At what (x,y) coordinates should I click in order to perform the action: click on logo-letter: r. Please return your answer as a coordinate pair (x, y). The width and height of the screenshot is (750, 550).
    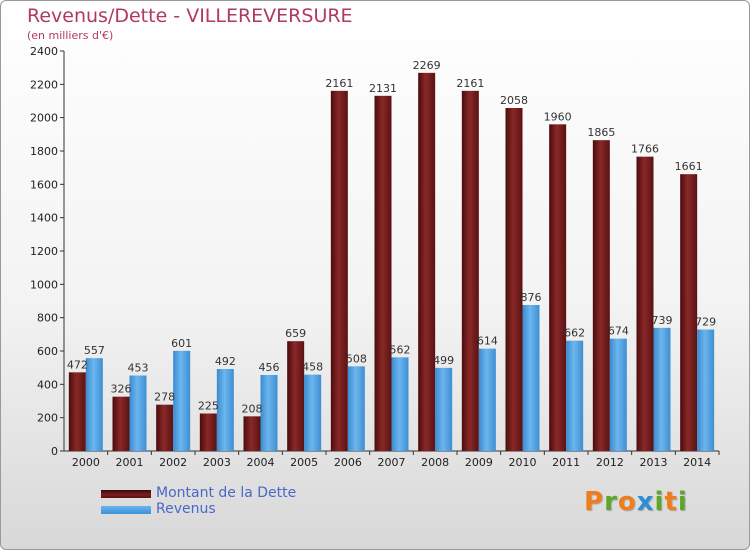
    Looking at the image, I should click on (611, 502).